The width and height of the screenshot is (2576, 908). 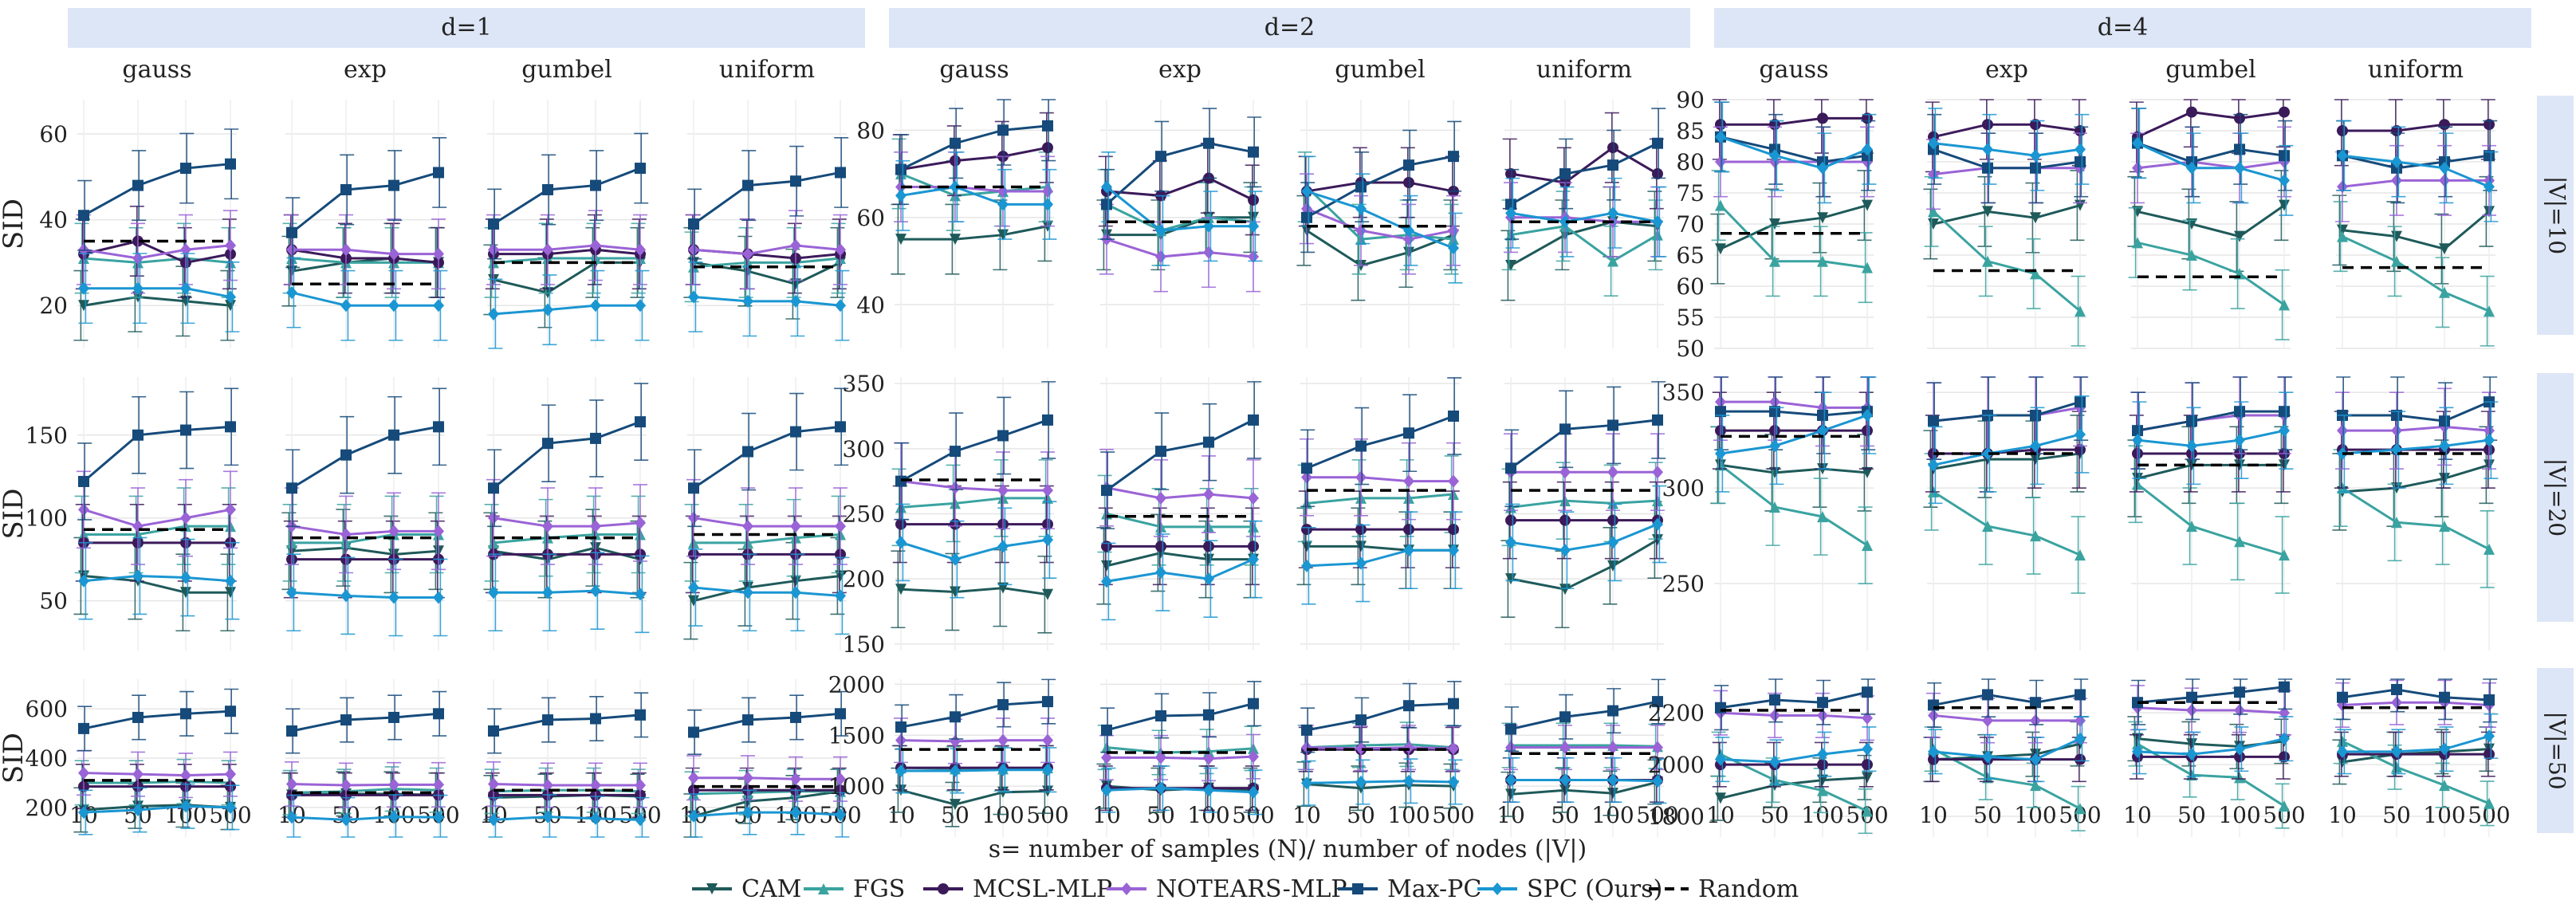 I want to click on x-tick-label: 10, so click(x=1721, y=815).